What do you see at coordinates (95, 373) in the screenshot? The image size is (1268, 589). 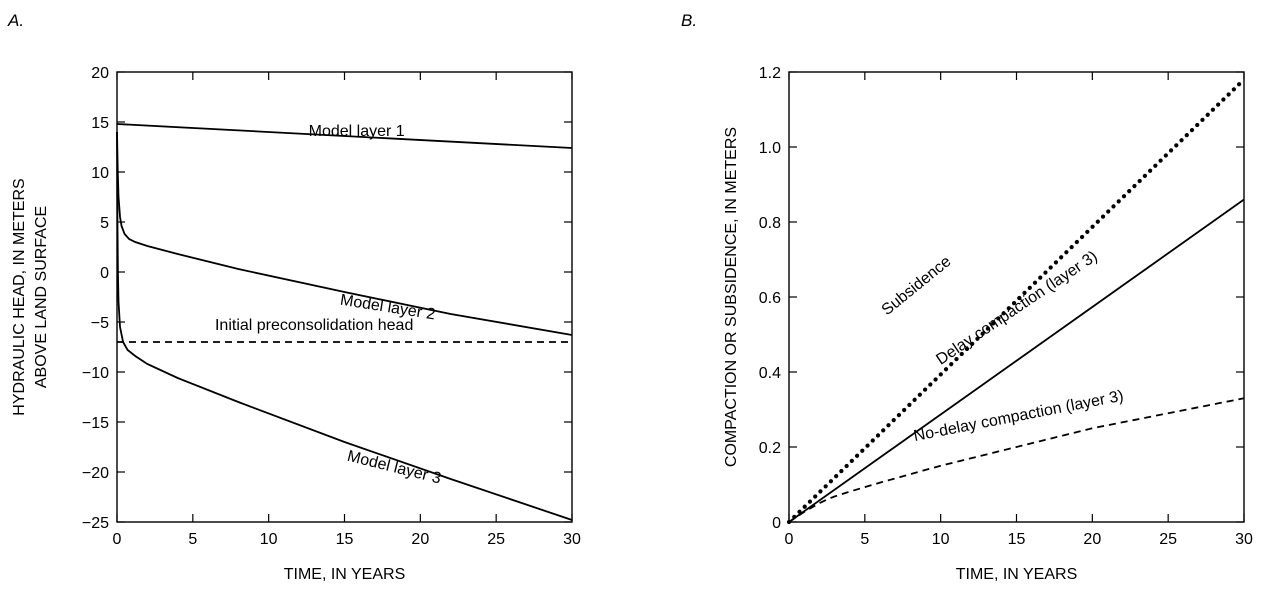 I see `y-tick-label: −10` at bounding box center [95, 373].